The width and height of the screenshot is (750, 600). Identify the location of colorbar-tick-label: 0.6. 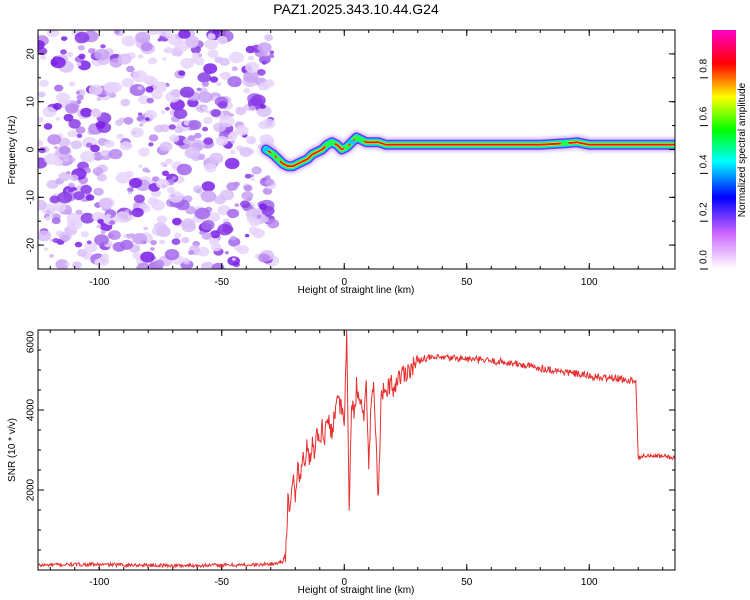
(704, 113).